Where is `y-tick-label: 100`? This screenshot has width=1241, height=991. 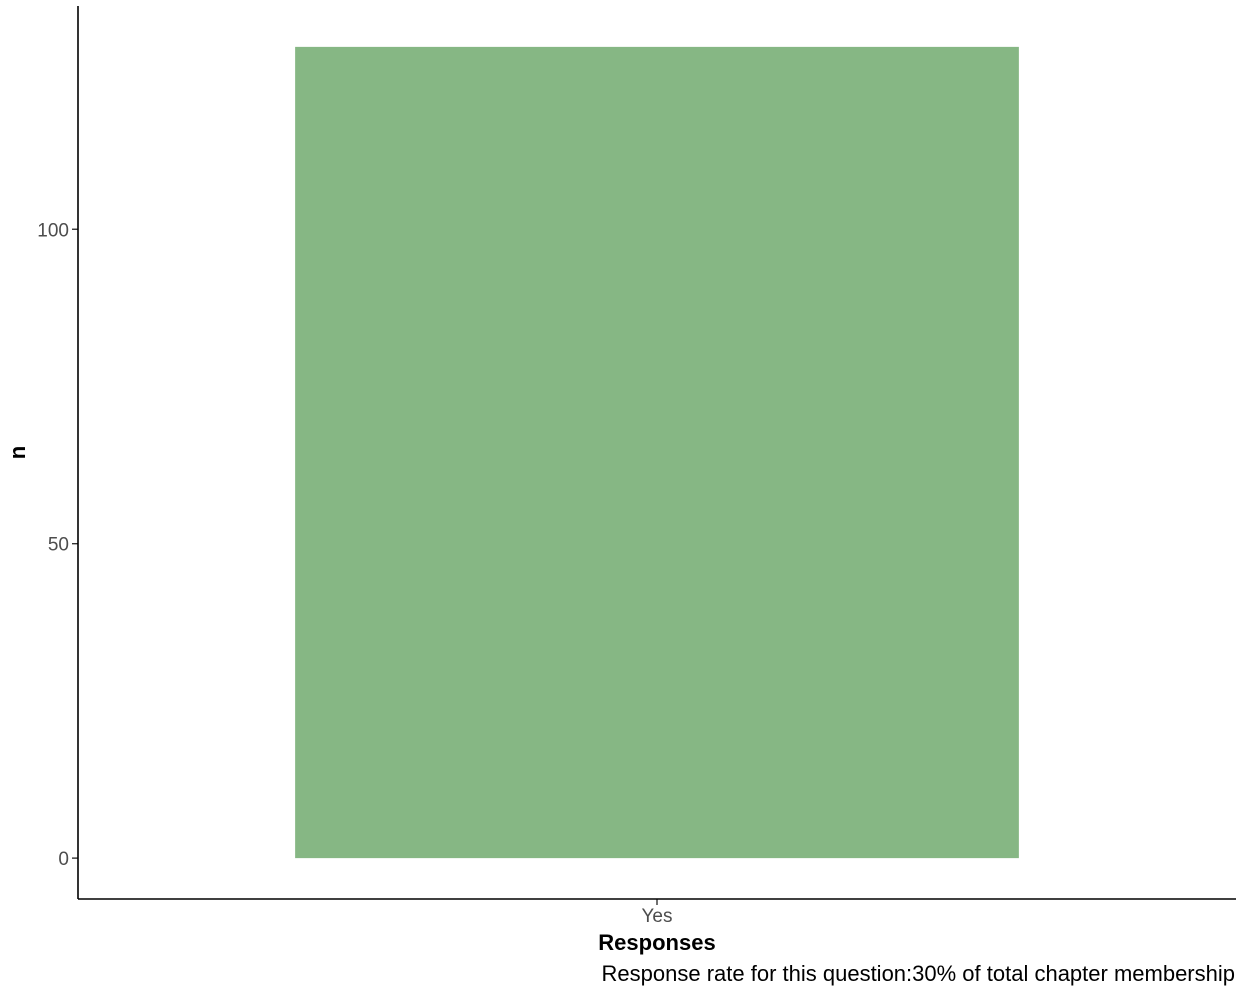
y-tick-label: 100 is located at coordinates (53, 230).